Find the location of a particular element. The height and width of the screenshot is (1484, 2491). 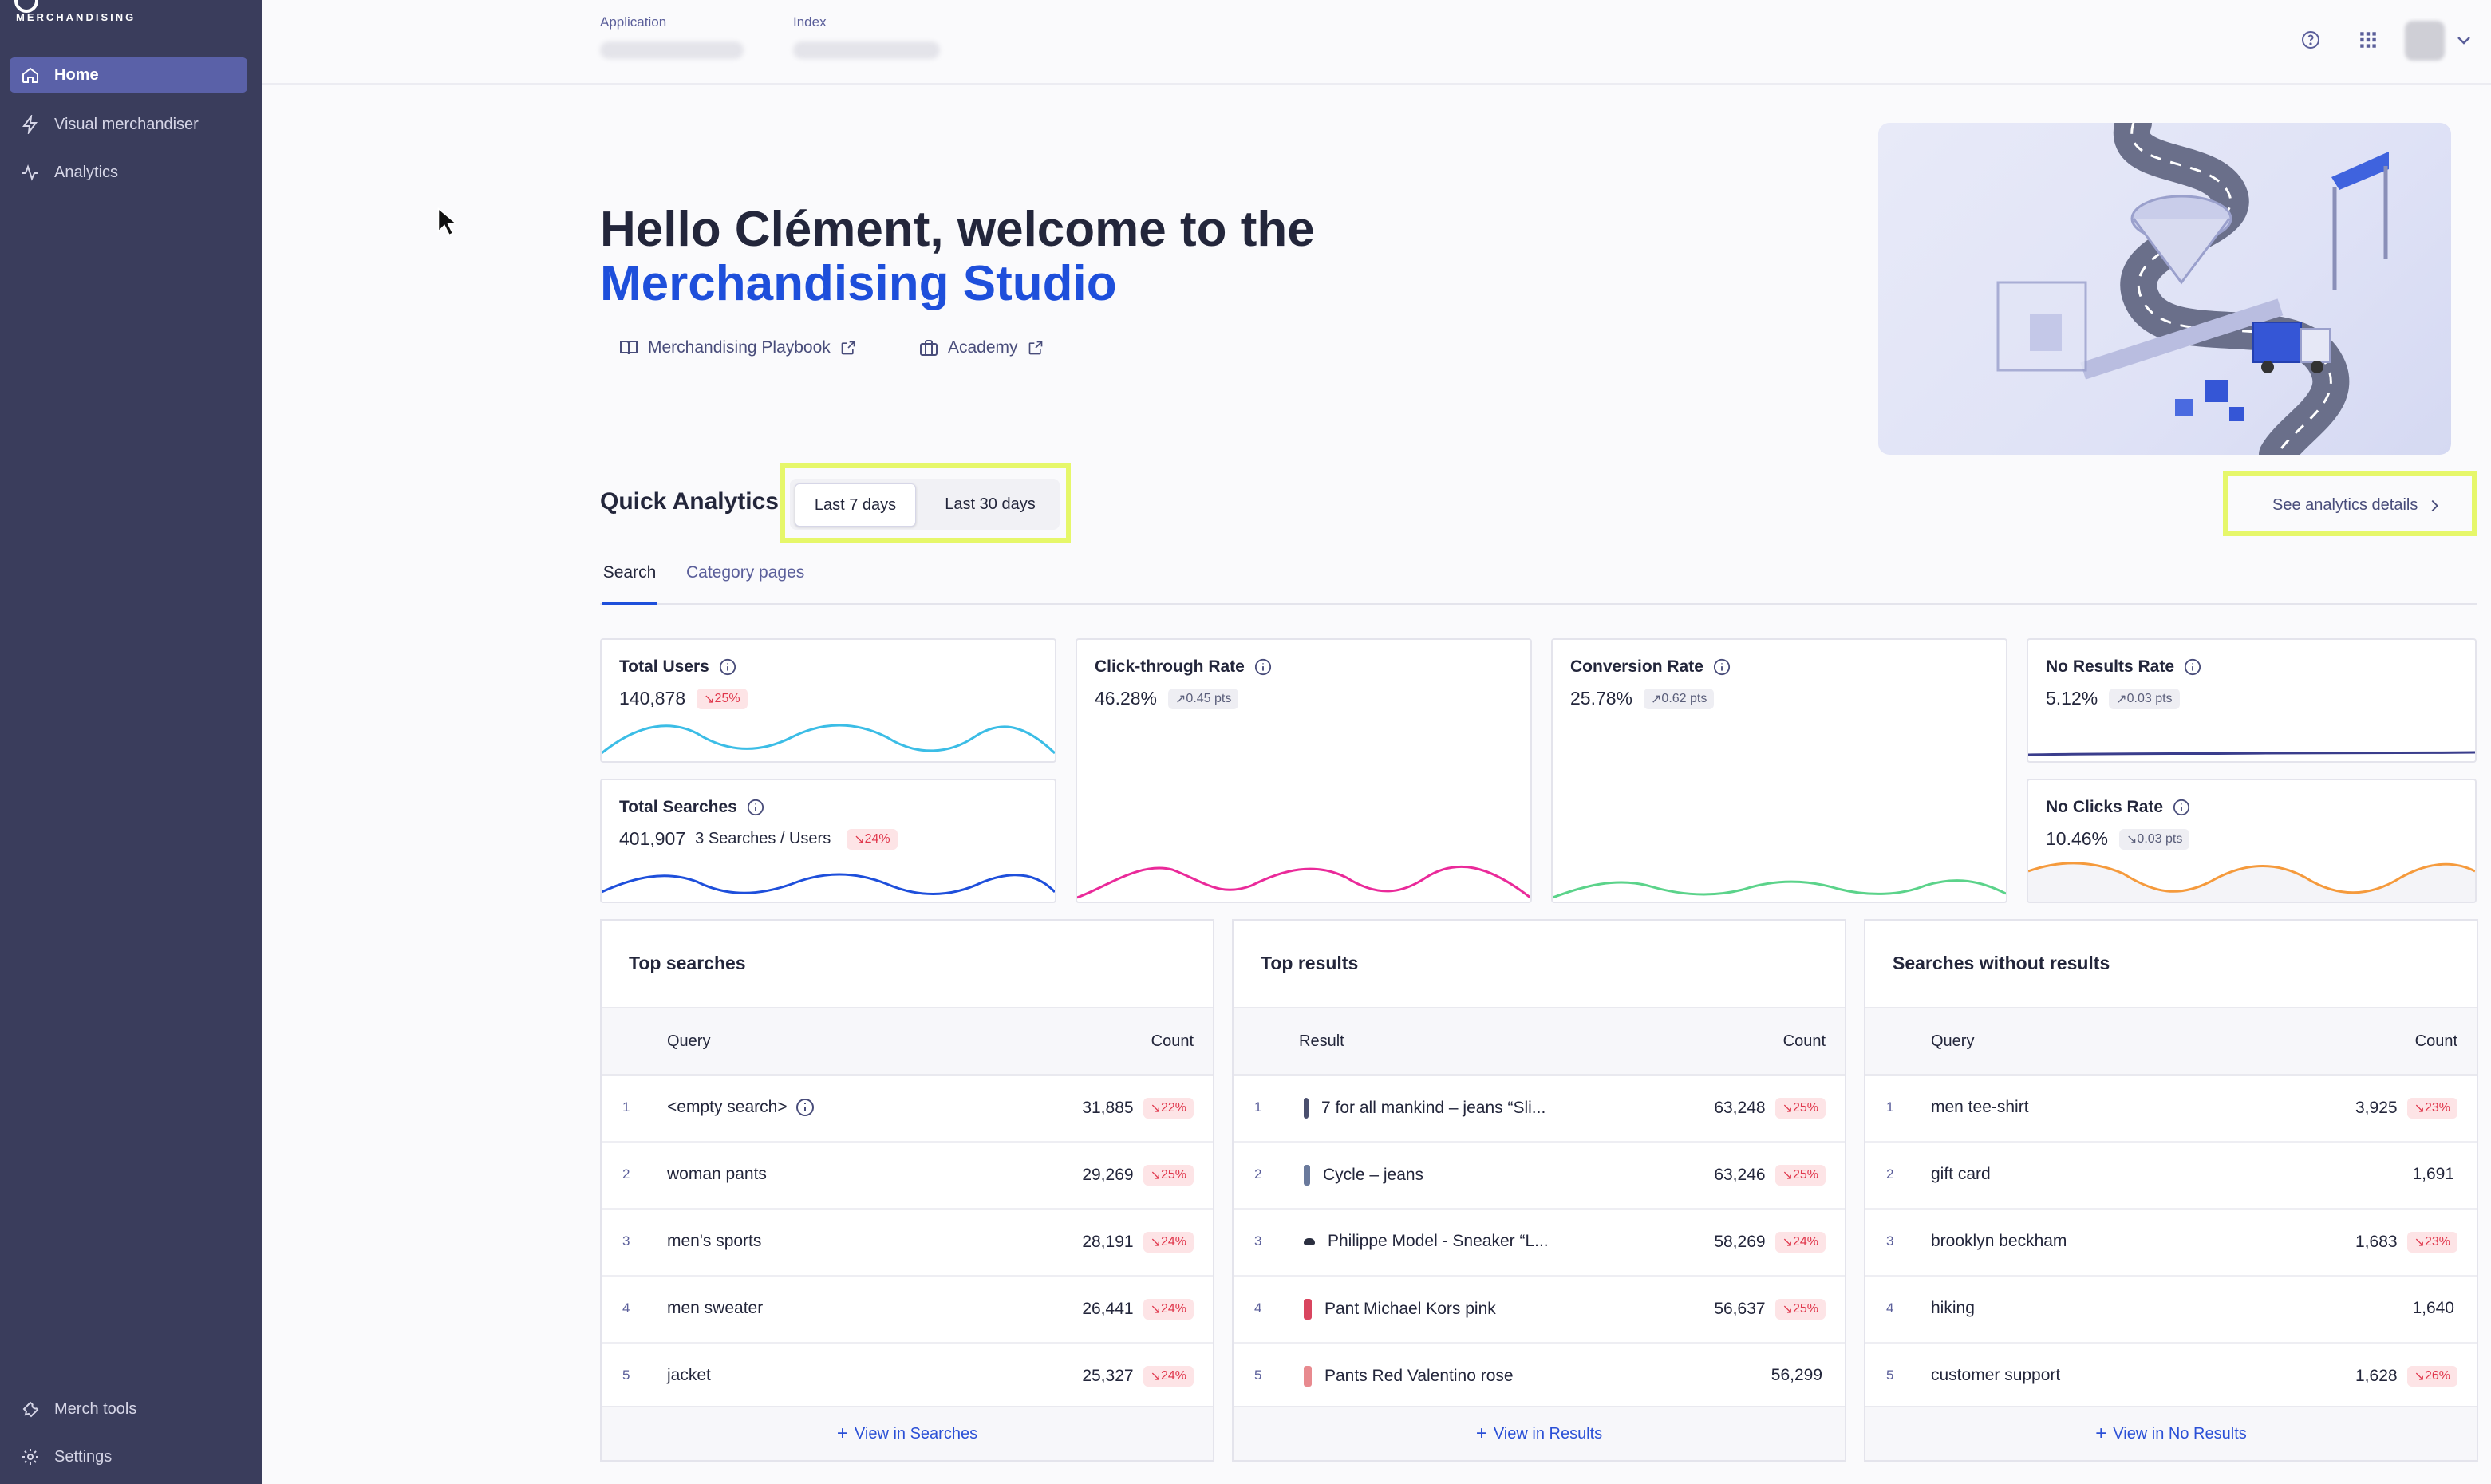

table-row: 2 gift card 1,691 is located at coordinates (2171, 1176).